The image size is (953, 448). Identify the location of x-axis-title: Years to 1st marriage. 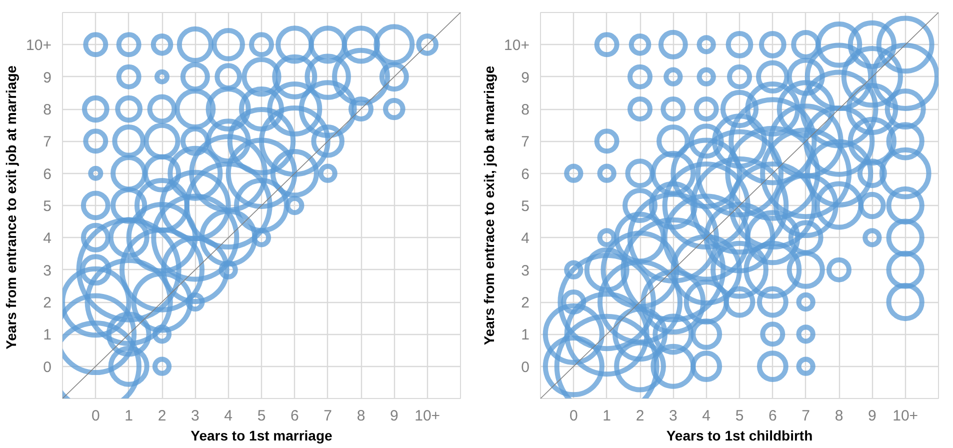
(261, 436).